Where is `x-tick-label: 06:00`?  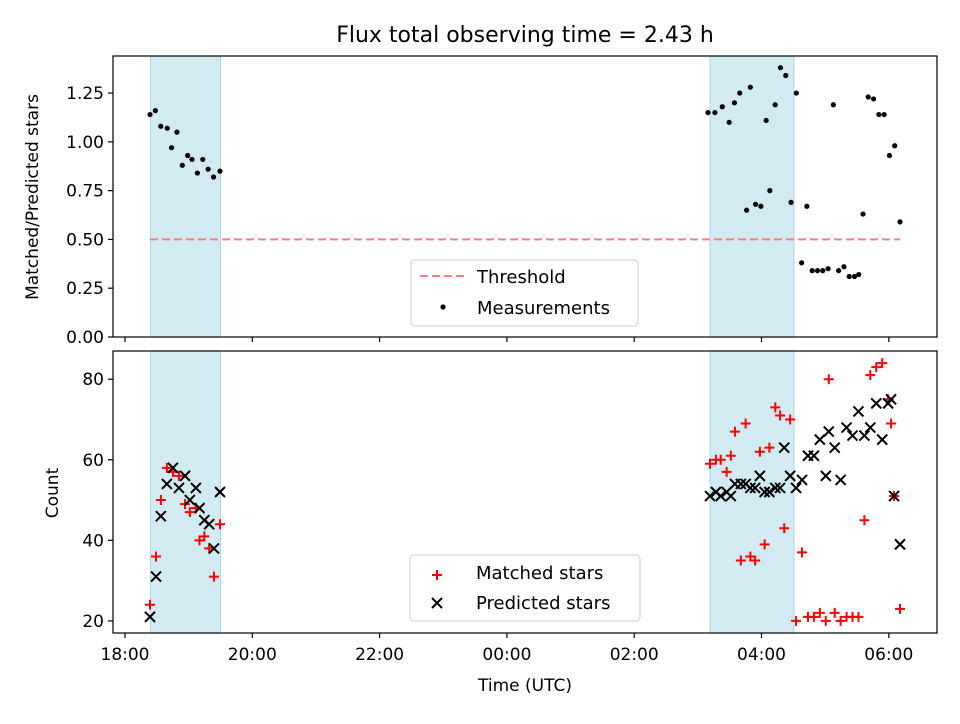
x-tick-label: 06:00 is located at coordinates (888, 655).